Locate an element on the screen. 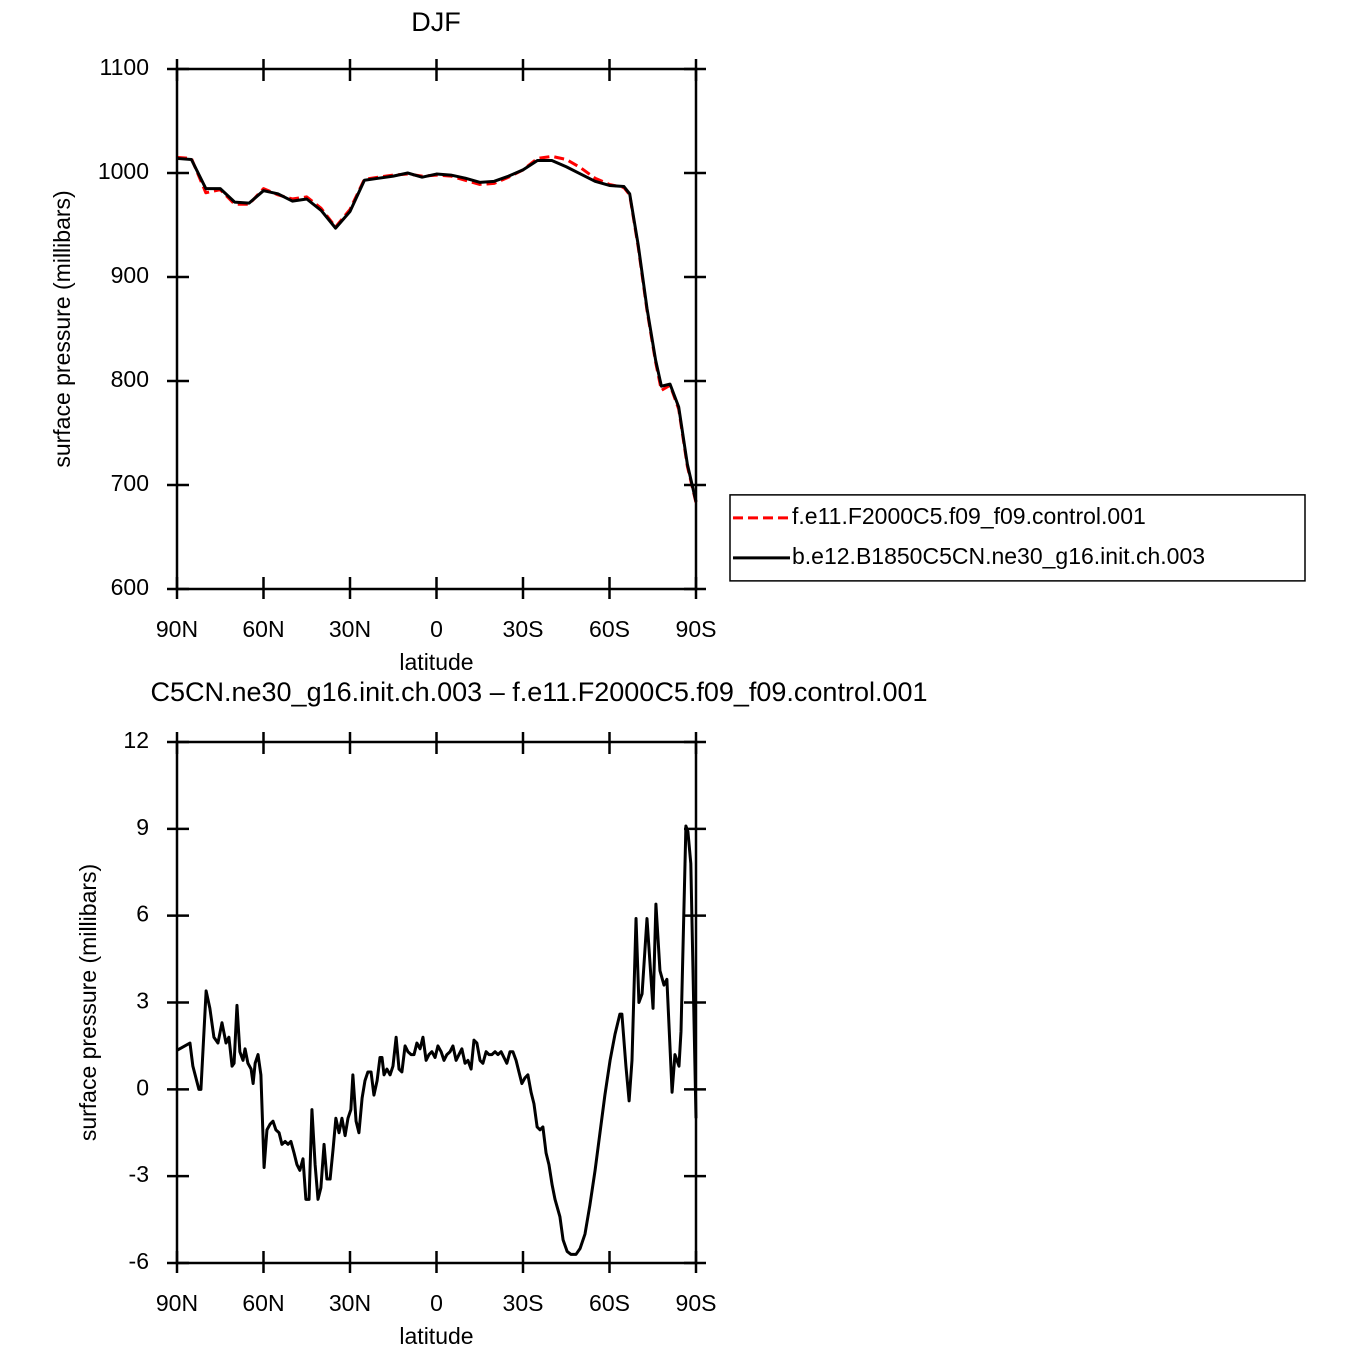  y-tick-label: 1100 is located at coordinates (124, 67).